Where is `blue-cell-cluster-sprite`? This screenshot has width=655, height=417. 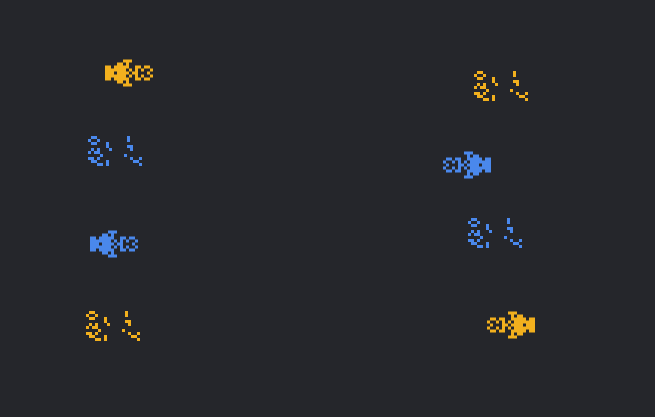
blue-cell-cluster-sprite is located at coordinates (495, 233).